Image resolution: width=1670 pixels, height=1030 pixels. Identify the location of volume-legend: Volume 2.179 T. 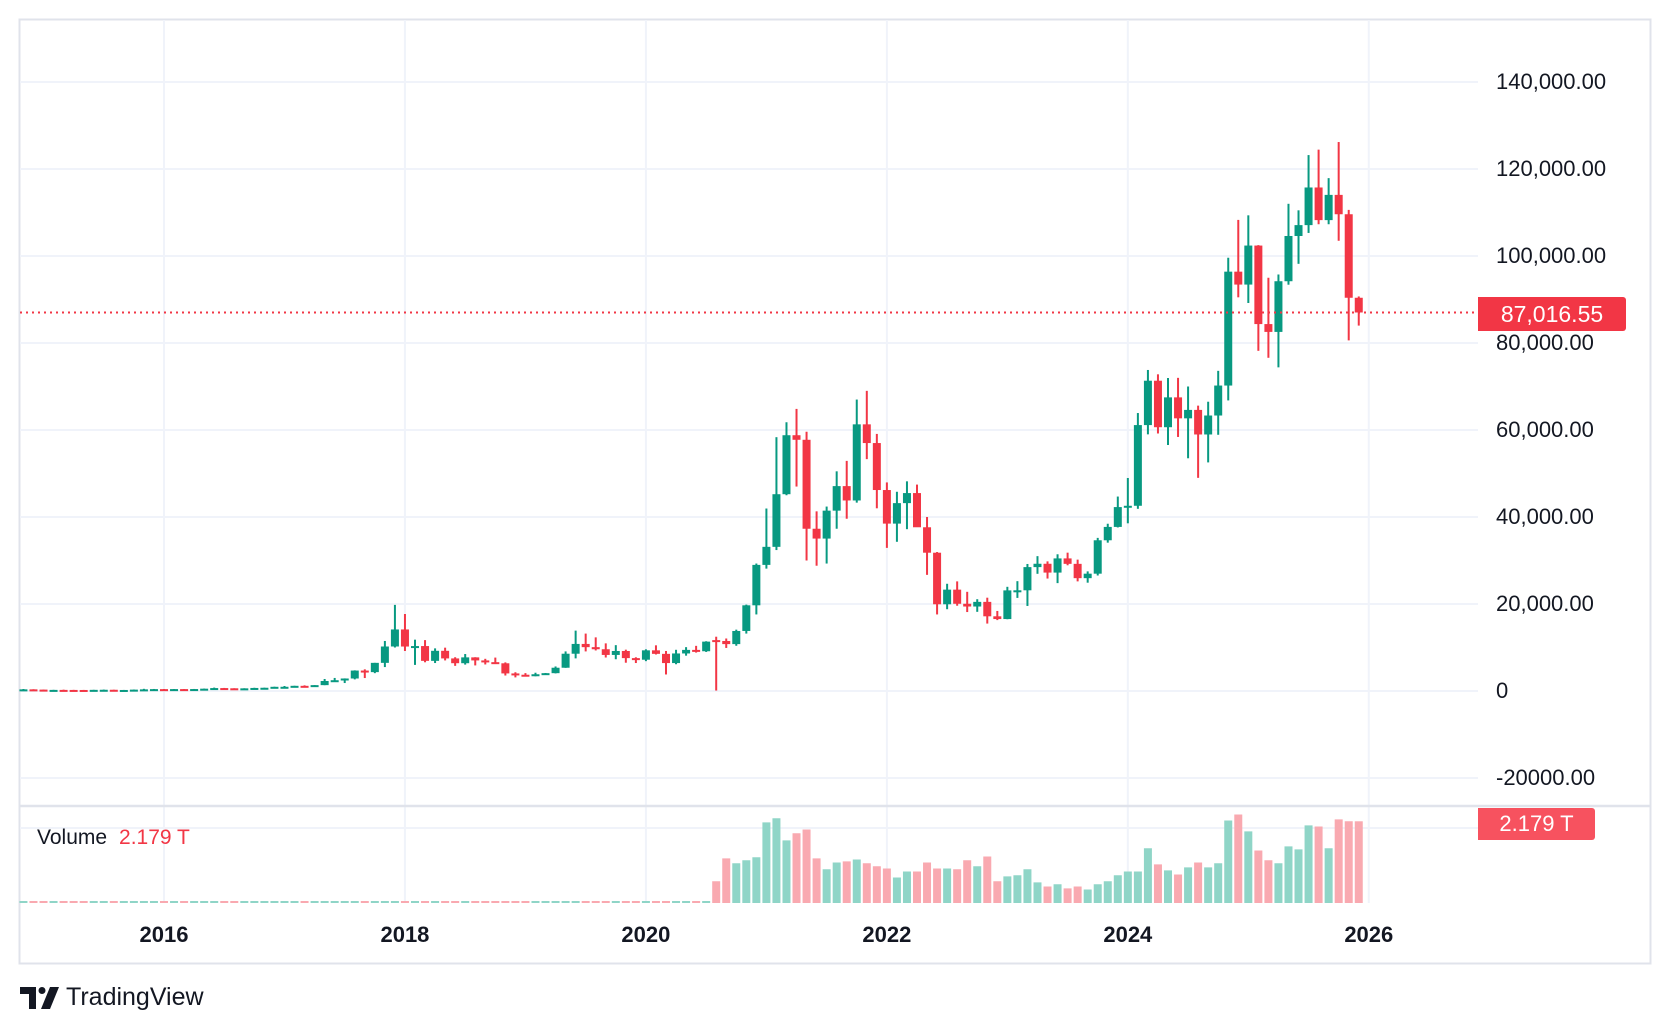
(113, 838).